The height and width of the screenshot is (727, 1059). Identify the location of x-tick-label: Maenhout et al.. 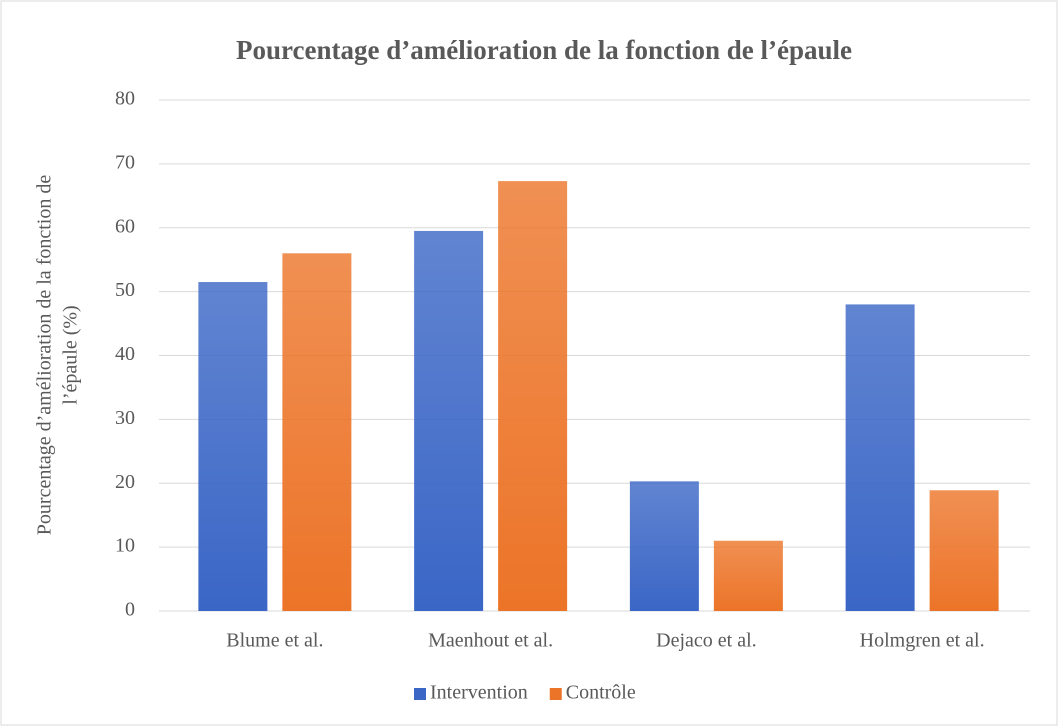
(490, 641).